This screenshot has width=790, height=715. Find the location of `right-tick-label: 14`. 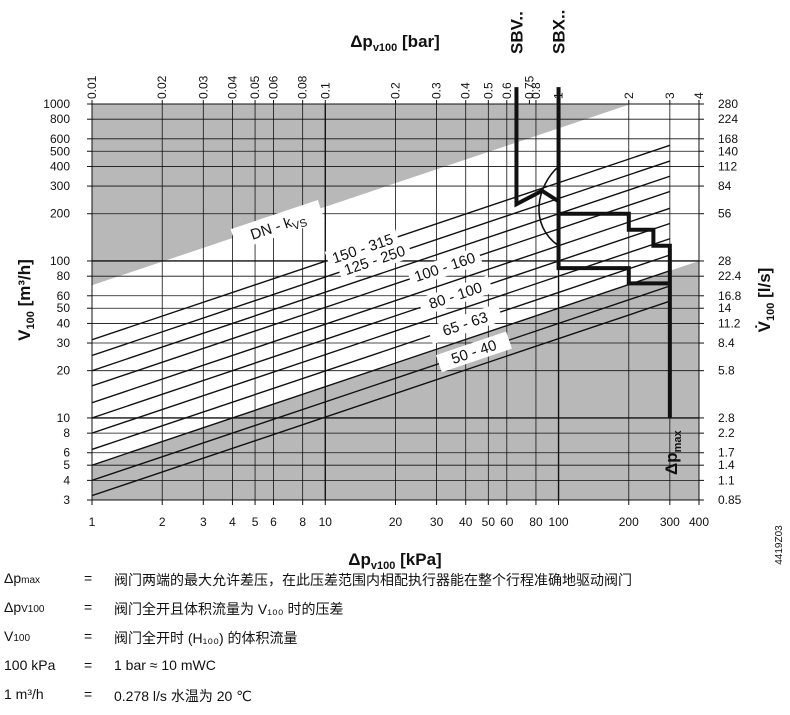

right-tick-label: 14 is located at coordinates (725, 308).